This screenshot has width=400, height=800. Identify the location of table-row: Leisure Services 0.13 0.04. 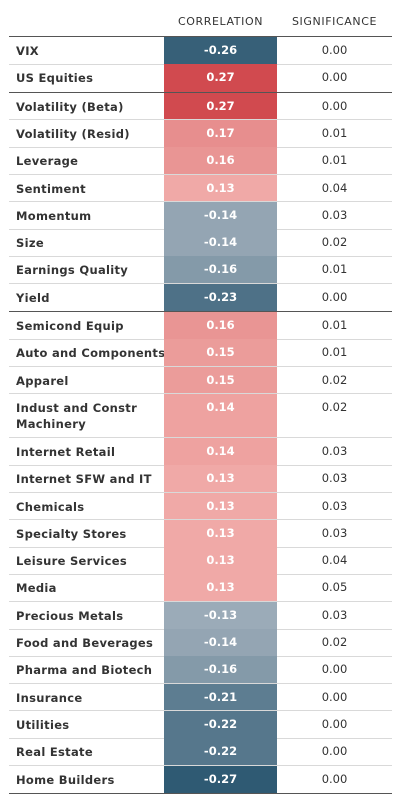
(200, 561).